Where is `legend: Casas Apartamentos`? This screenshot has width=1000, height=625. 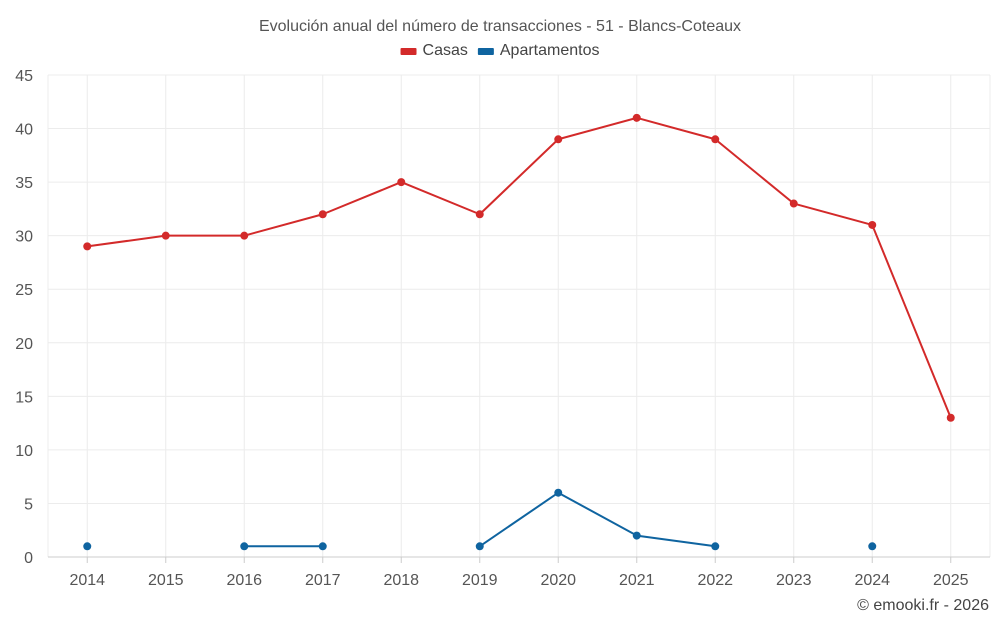 legend: Casas Apartamentos is located at coordinates (500, 50).